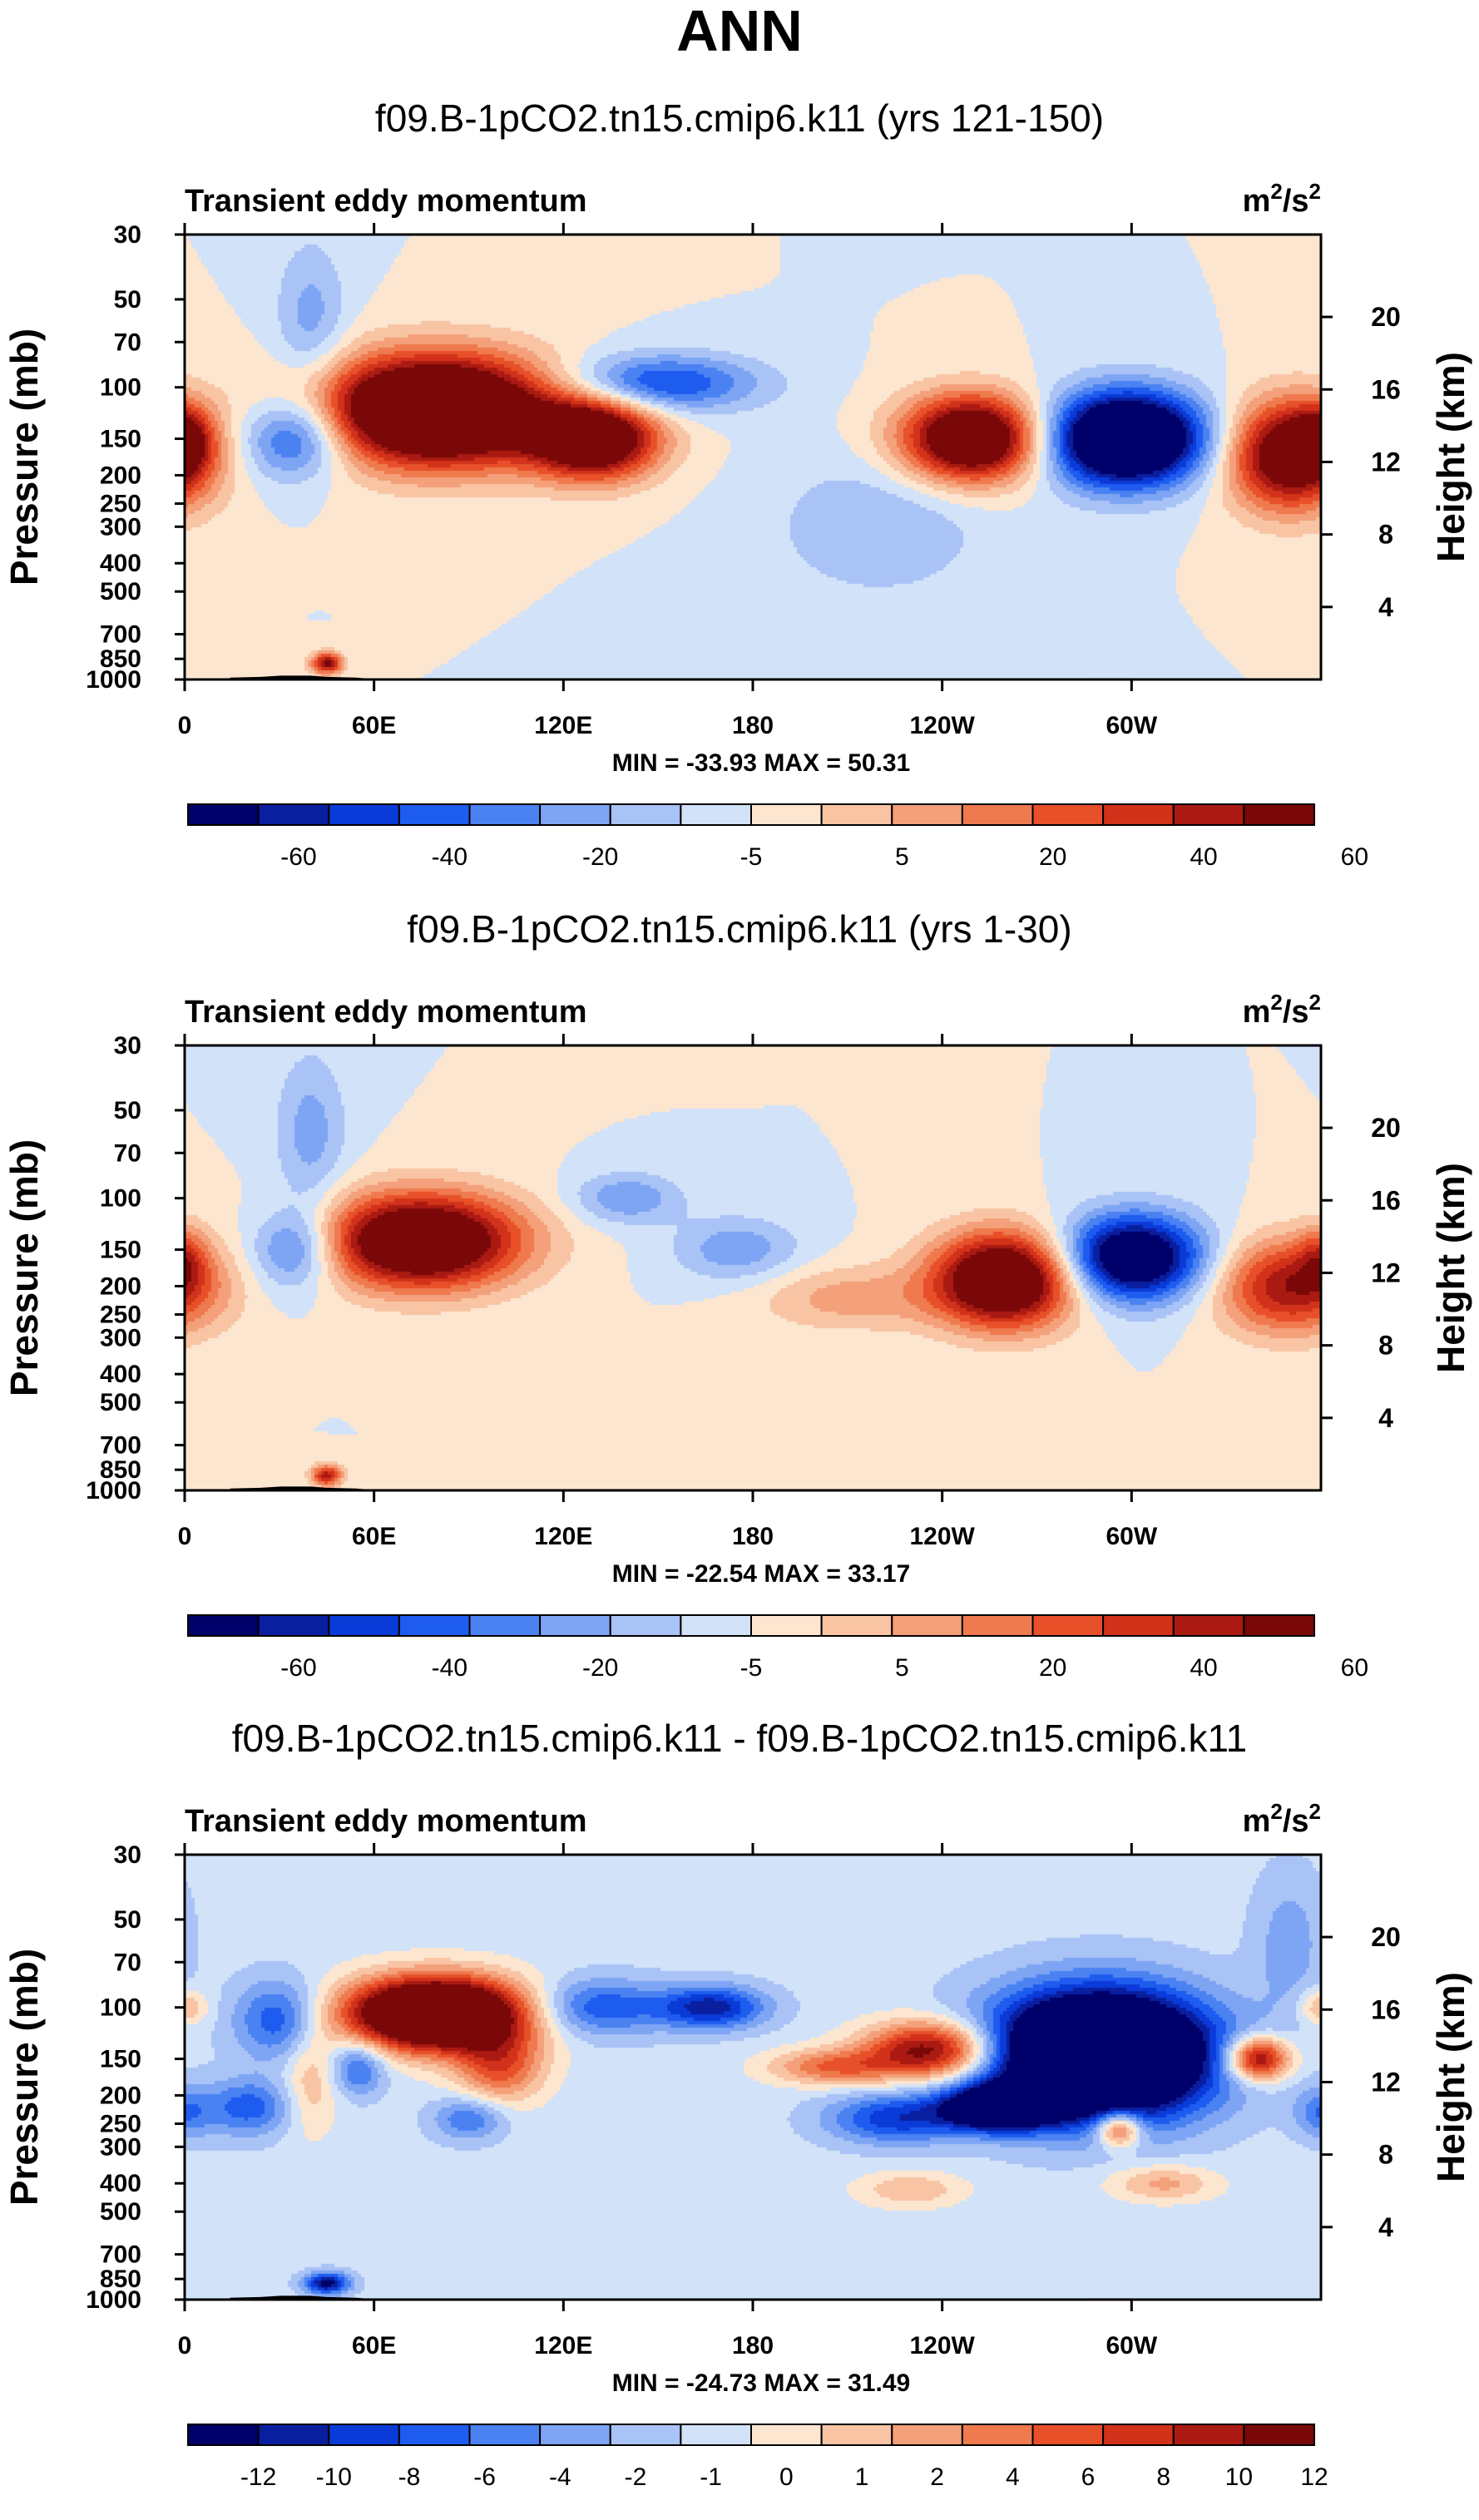 Image resolution: width=1479 pixels, height=2520 pixels. Describe the element at coordinates (120, 635) in the screenshot. I see `y-tick-label: 700` at that location.